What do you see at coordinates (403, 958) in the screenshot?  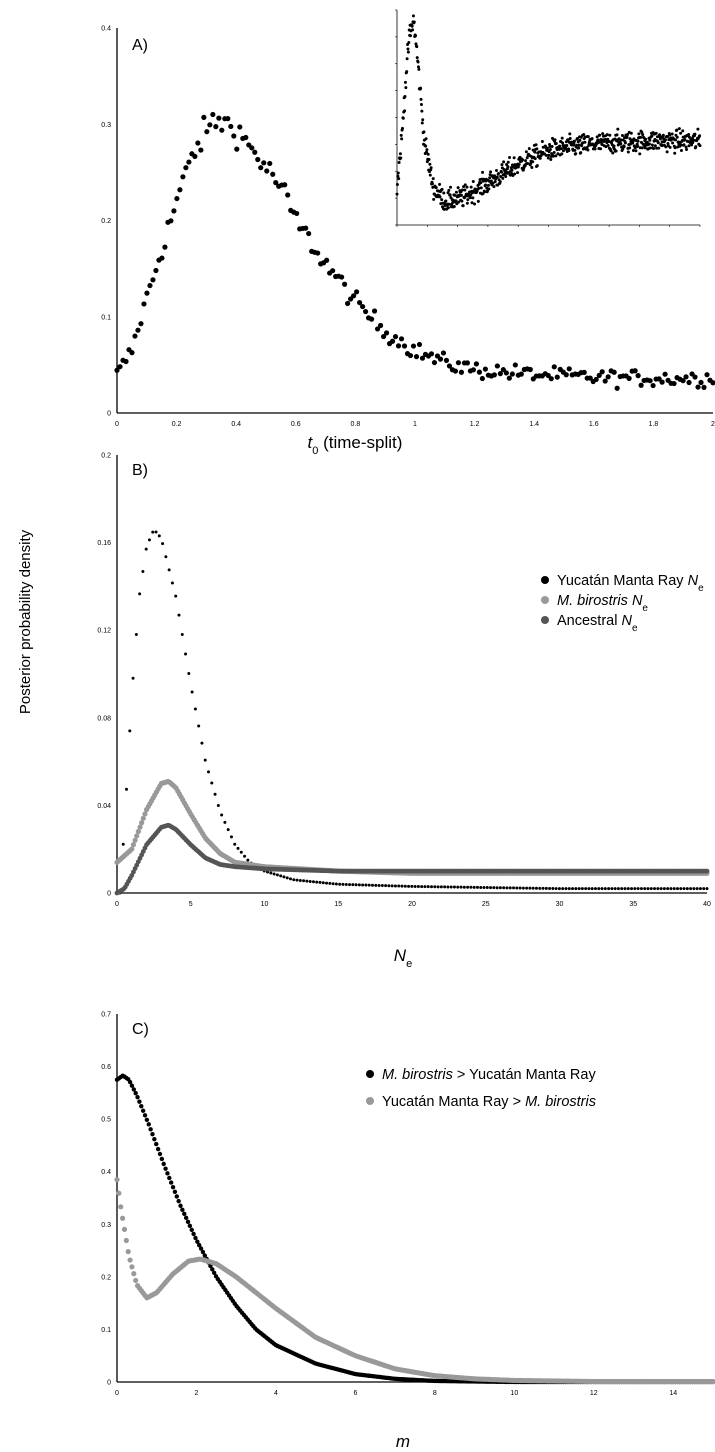 I see `x-axis-title: Ne` at bounding box center [403, 958].